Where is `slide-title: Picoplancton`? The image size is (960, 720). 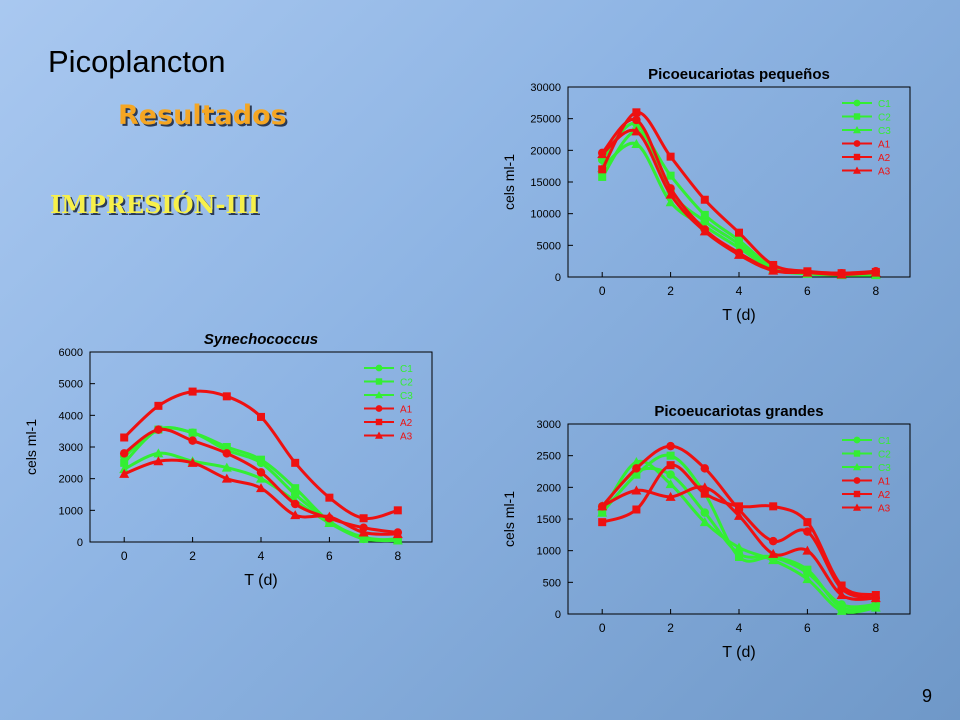 slide-title: Picoplancton is located at coordinates (137, 61).